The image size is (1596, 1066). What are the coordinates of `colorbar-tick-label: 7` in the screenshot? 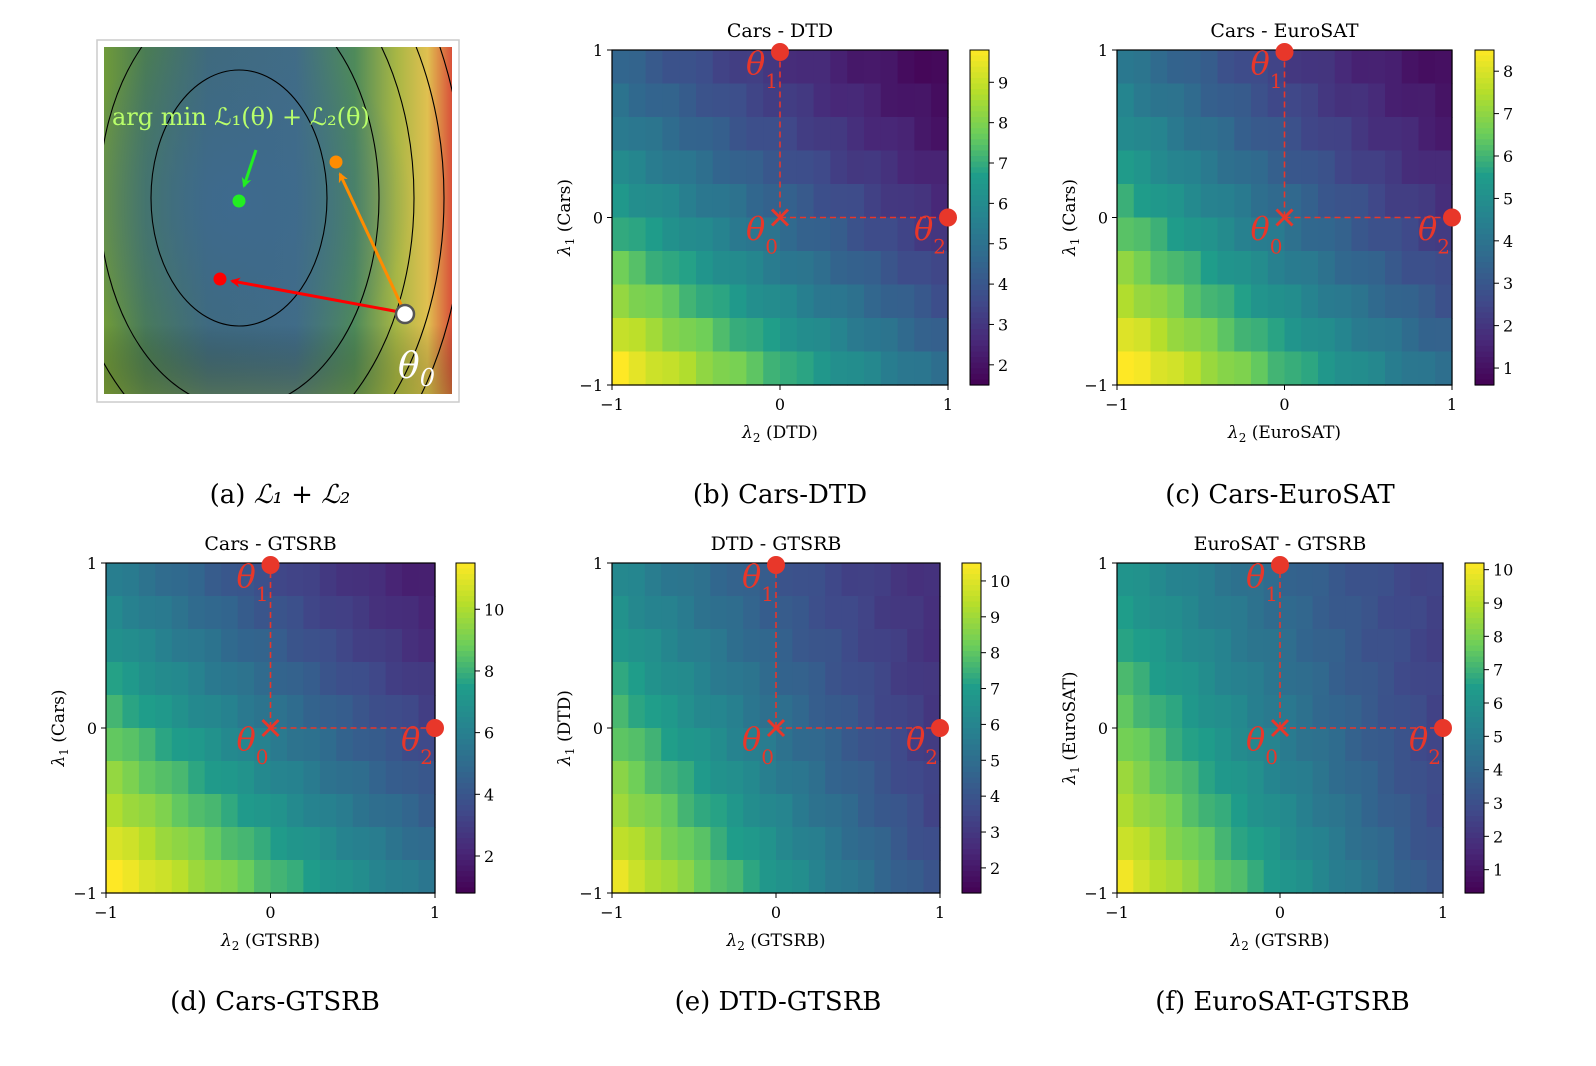 It's located at (1003, 163).